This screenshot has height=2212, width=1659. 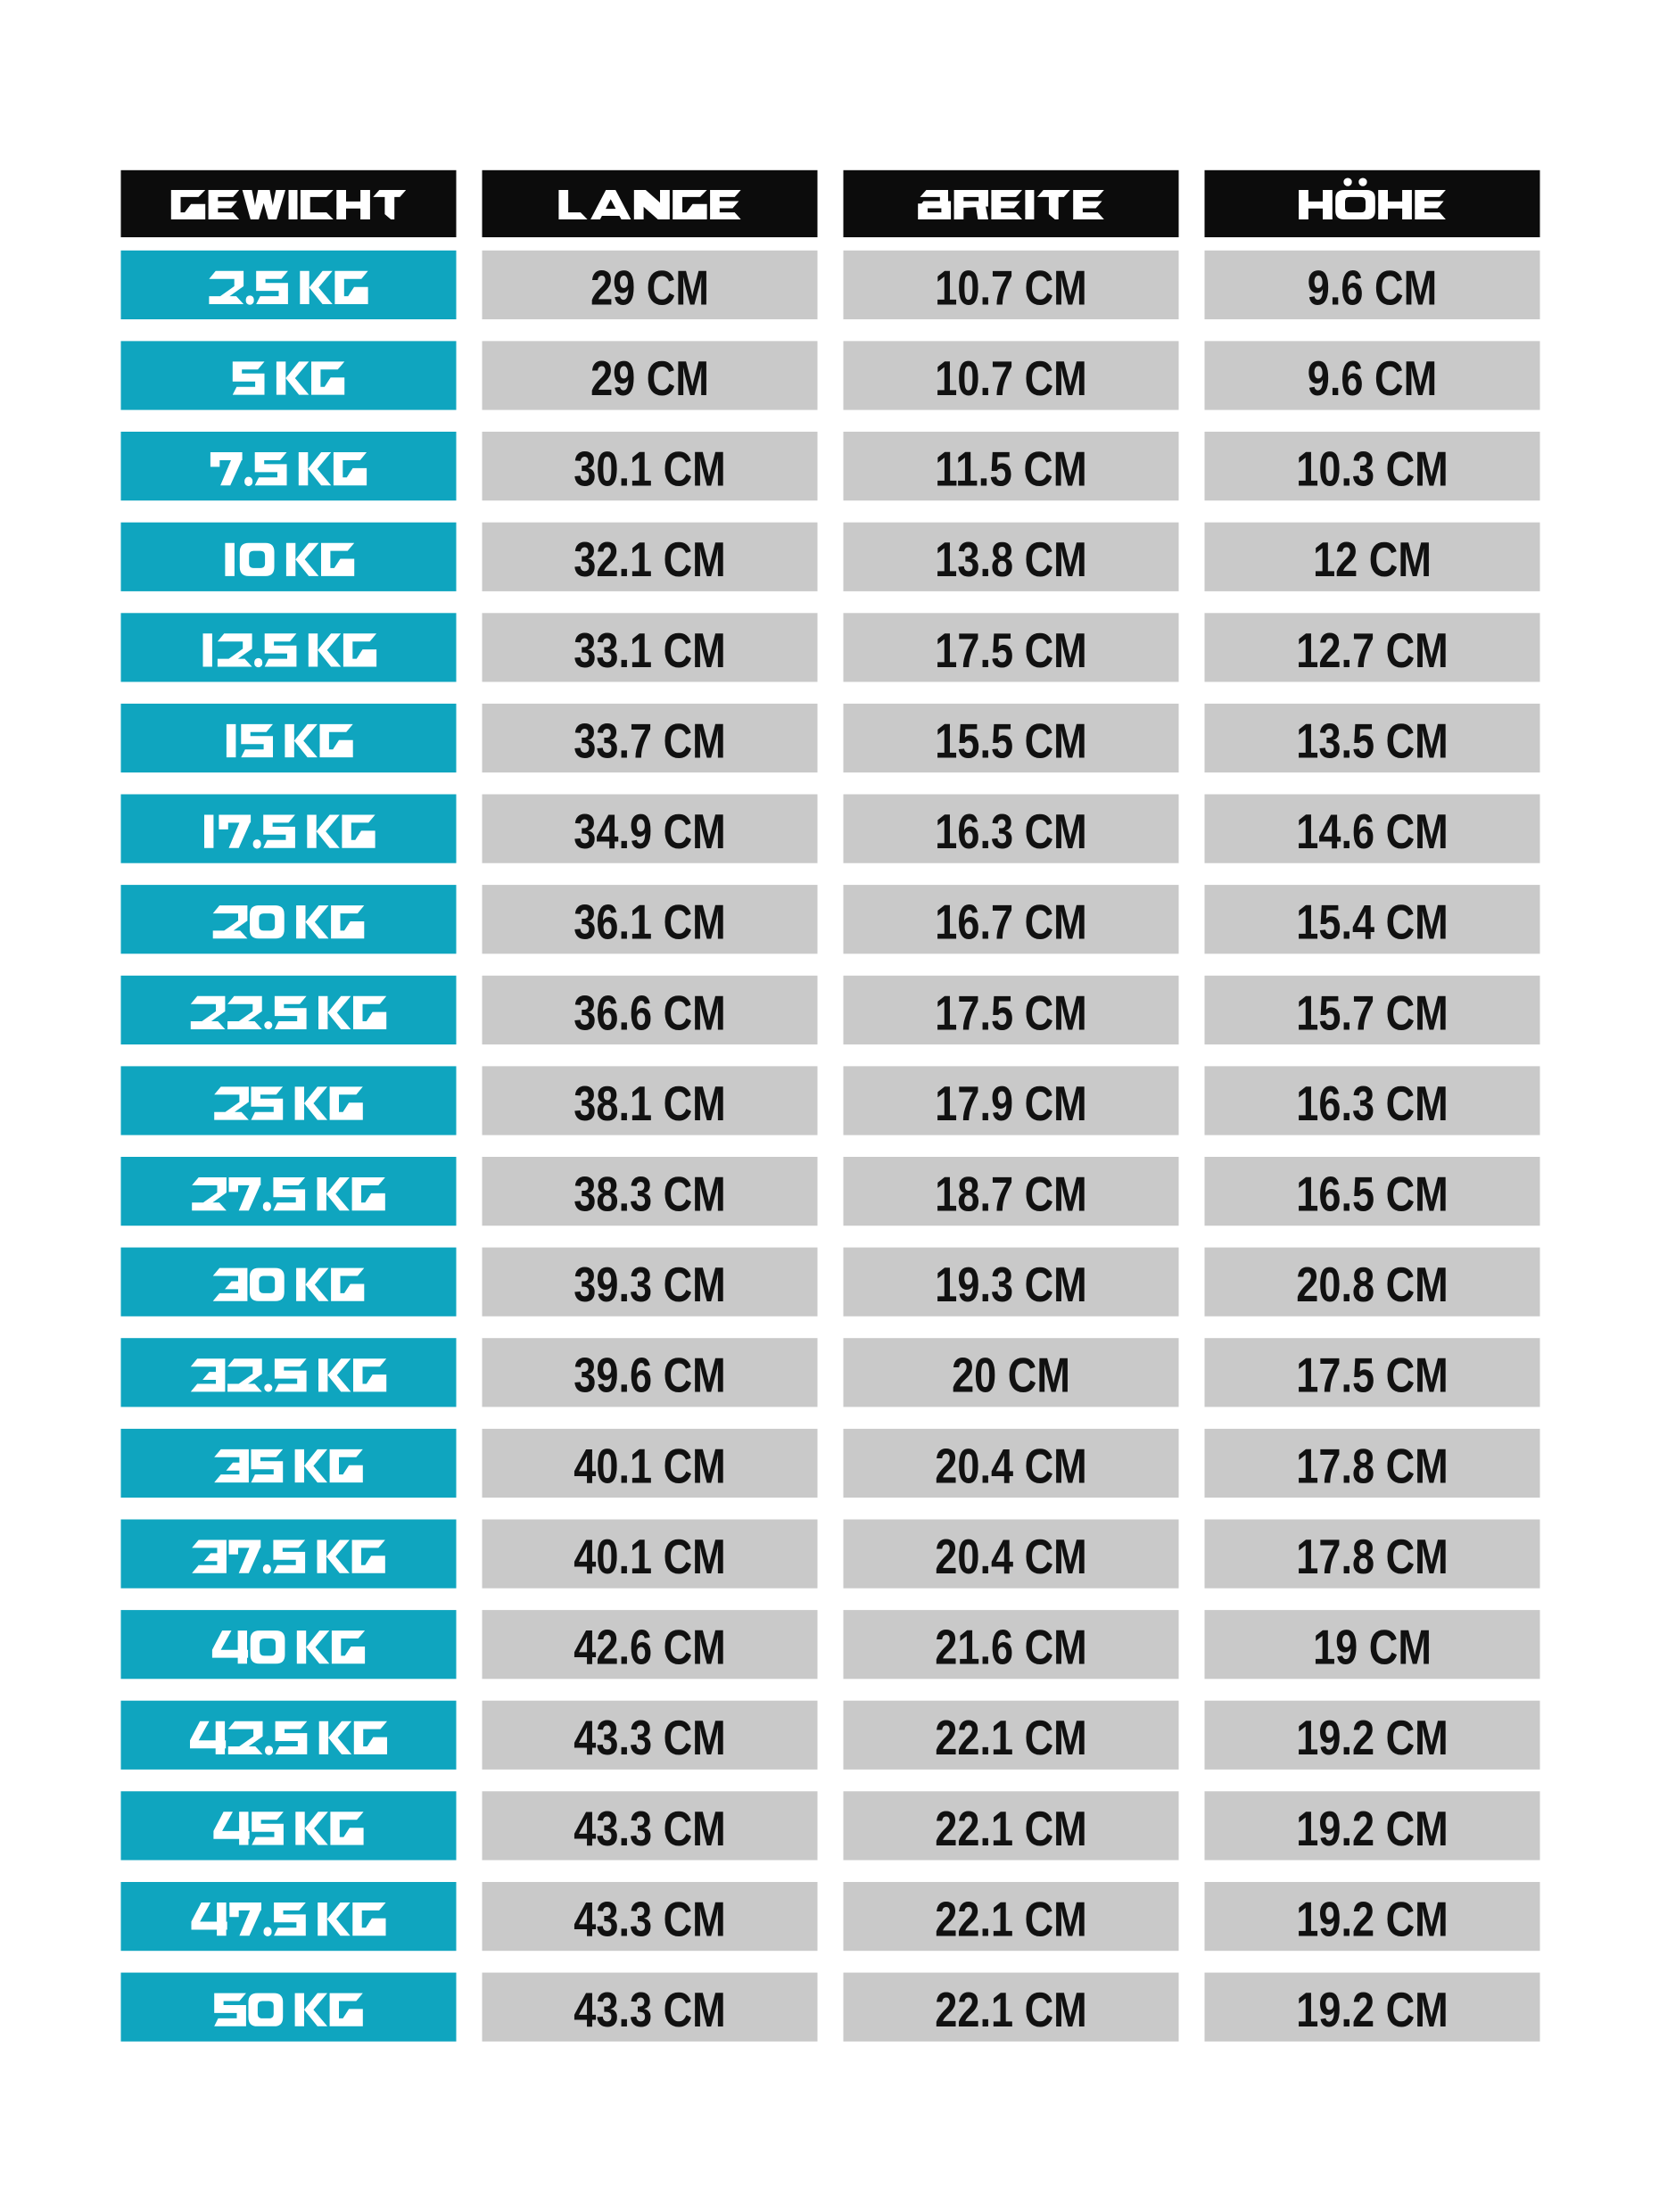 I want to click on svg-text: 39.6 CM, so click(x=650, y=1376).